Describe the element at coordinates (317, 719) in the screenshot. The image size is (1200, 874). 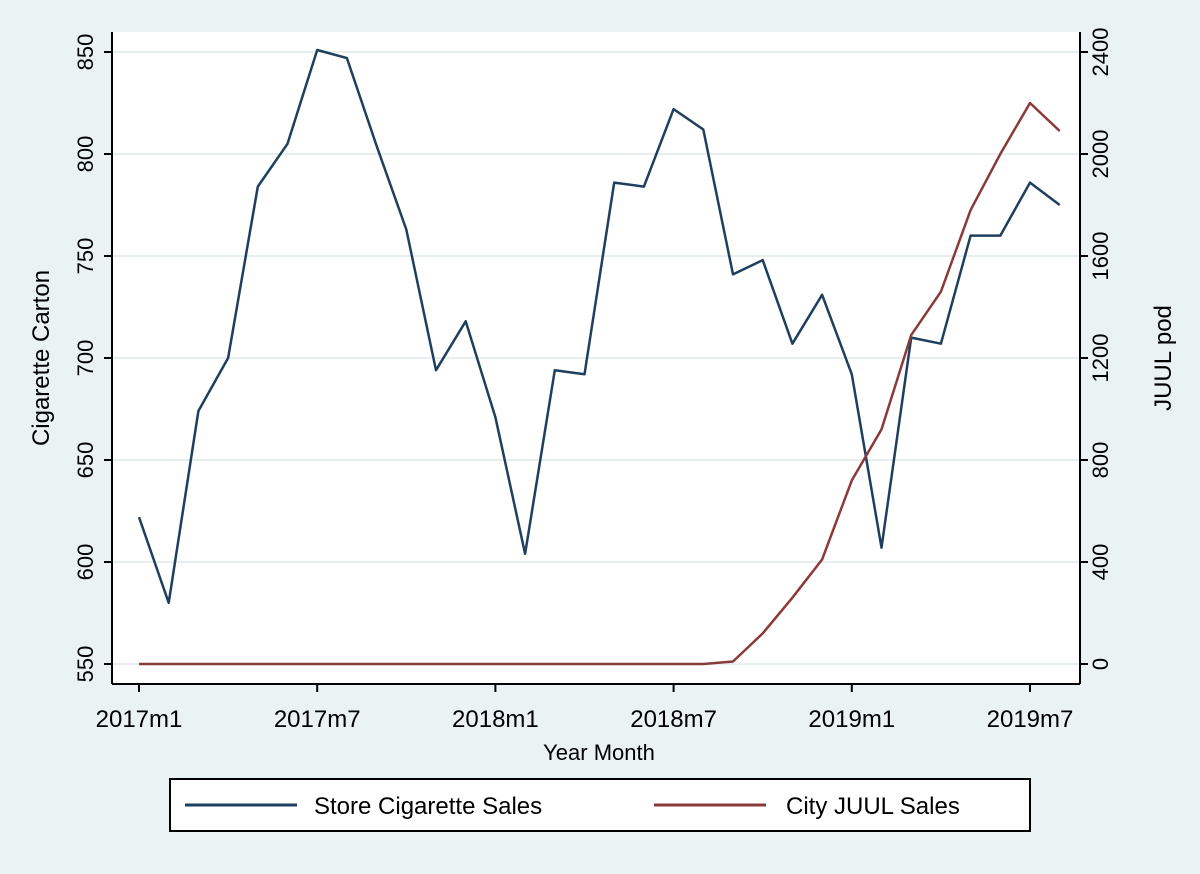
I see `x-tick-label: 2017m7` at that location.